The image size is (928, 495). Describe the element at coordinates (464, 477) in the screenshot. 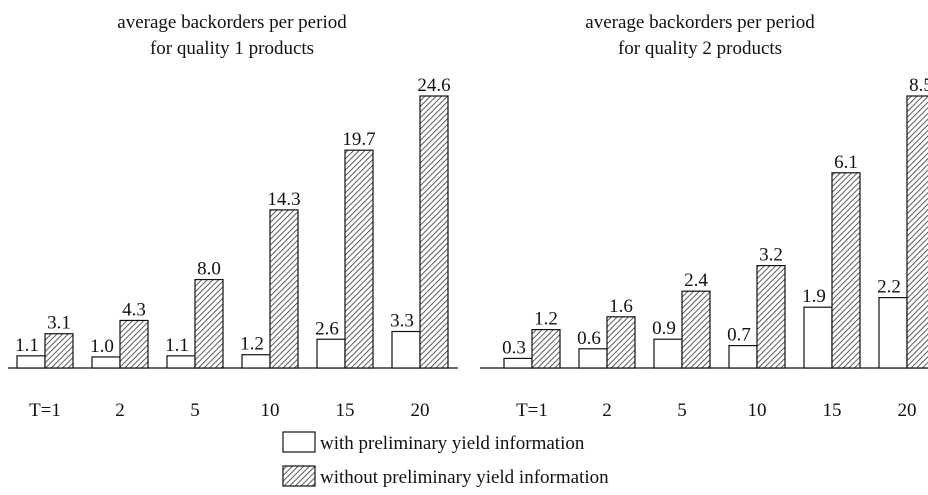

I see `legend-label: without preliminary yield information` at that location.